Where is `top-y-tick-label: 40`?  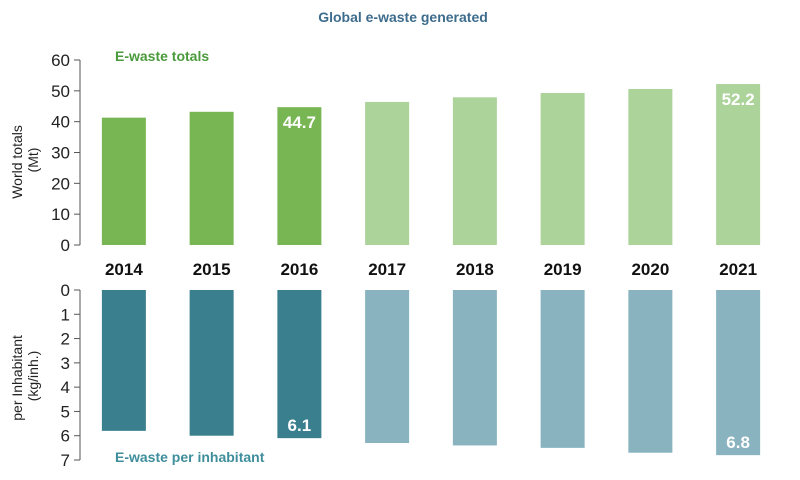 top-y-tick-label: 40 is located at coordinates (60, 122).